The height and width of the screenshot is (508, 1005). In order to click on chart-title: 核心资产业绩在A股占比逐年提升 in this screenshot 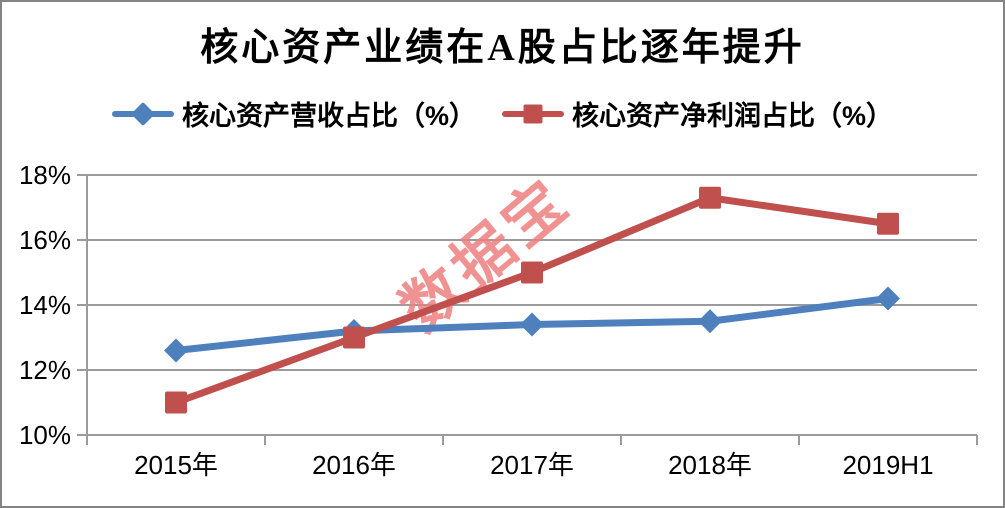, I will do `click(502, 48)`.